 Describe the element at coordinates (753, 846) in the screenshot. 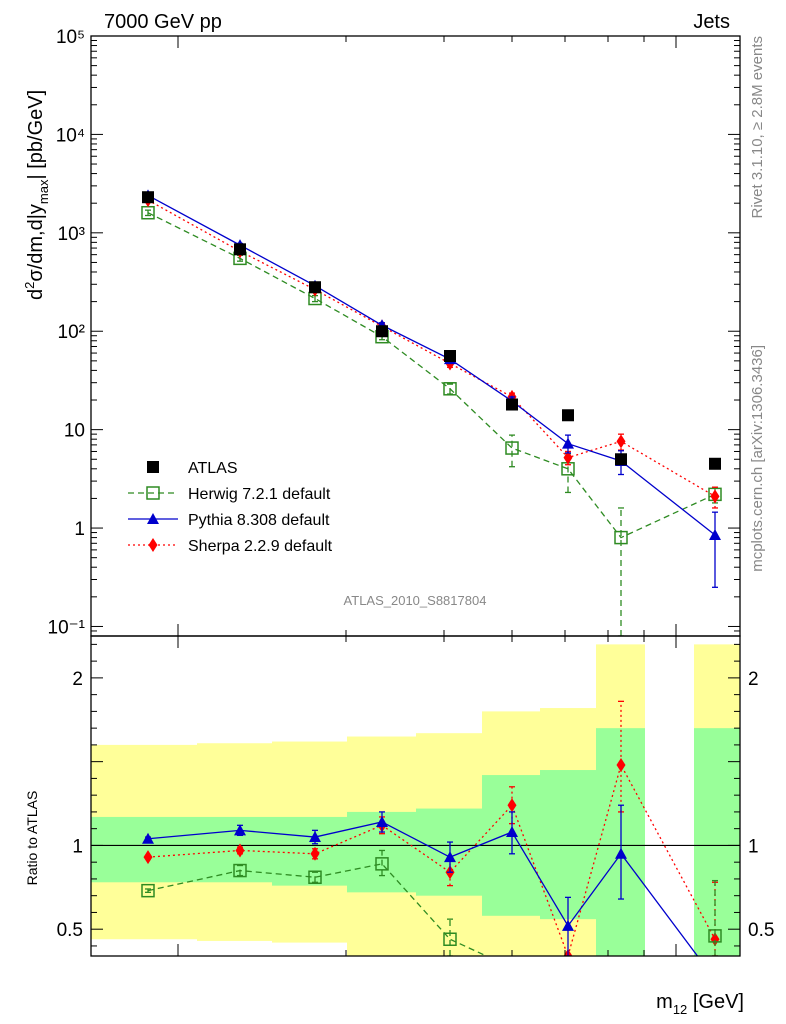

I see `ratio-y-tick-label-right: 1` at that location.